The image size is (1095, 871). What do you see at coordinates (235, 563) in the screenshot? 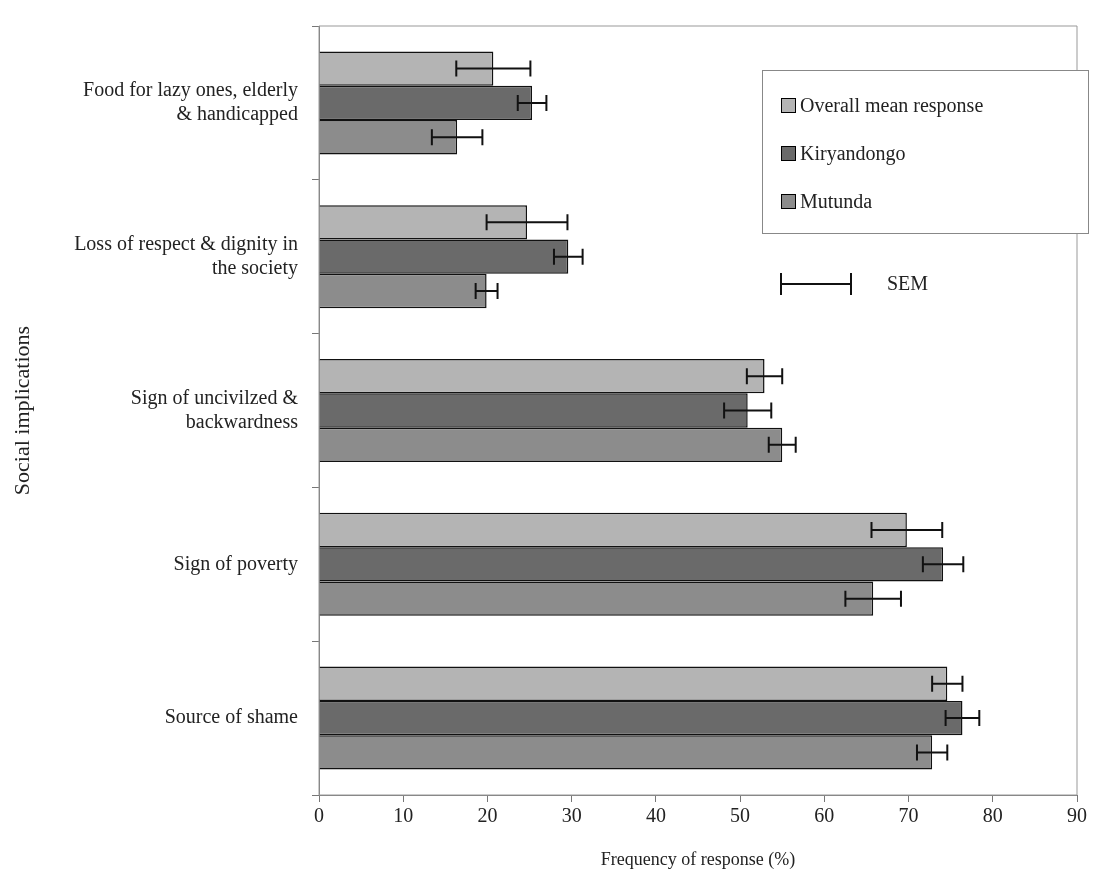
I see `y-tick-label: Sign of poverty` at bounding box center [235, 563].